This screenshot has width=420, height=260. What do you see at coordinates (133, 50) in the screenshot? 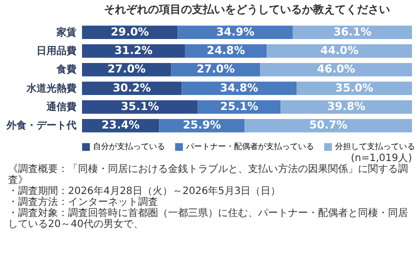
I see `data-label: 31.2%` at bounding box center [133, 50].